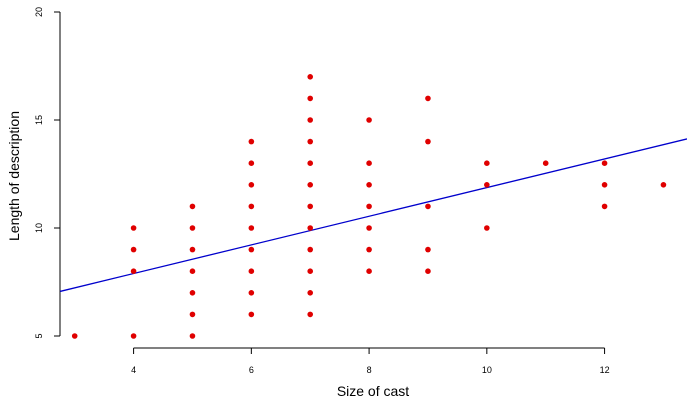  I want to click on y-tick-label: 10, so click(39, 228).